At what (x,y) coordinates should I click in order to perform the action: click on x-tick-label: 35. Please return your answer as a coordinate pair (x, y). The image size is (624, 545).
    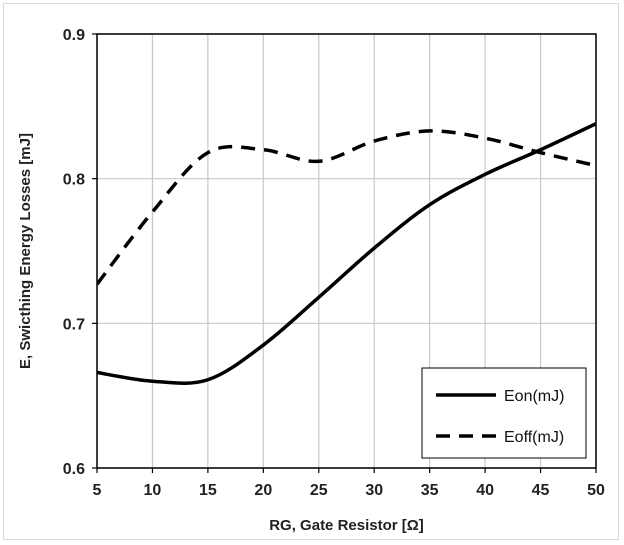
    Looking at the image, I should click on (430, 490).